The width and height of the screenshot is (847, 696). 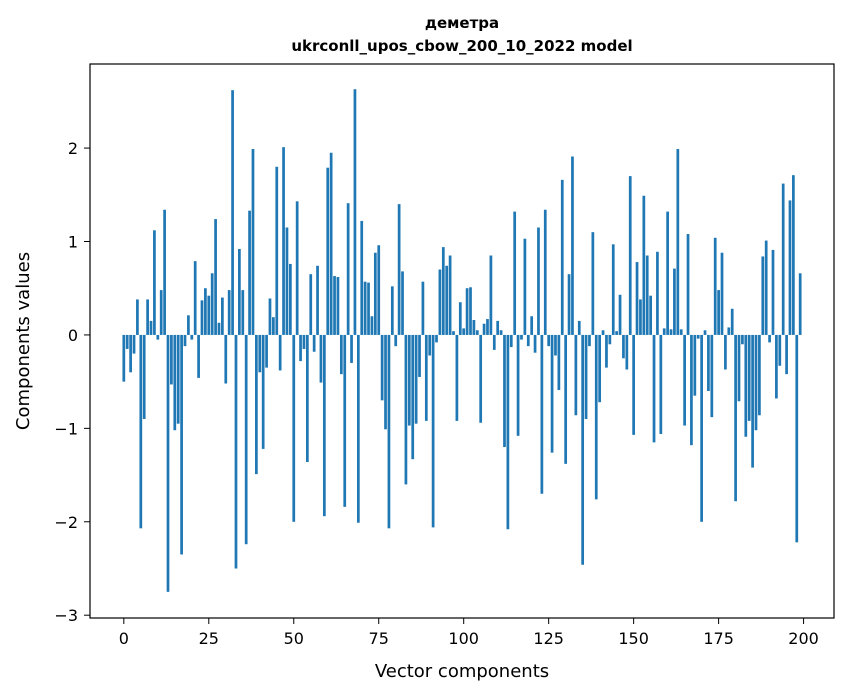 What do you see at coordinates (461, 46) in the screenshot?
I see `chart-subtitle: ukrconll_upos_cbow_200_10_2022 model` at bounding box center [461, 46].